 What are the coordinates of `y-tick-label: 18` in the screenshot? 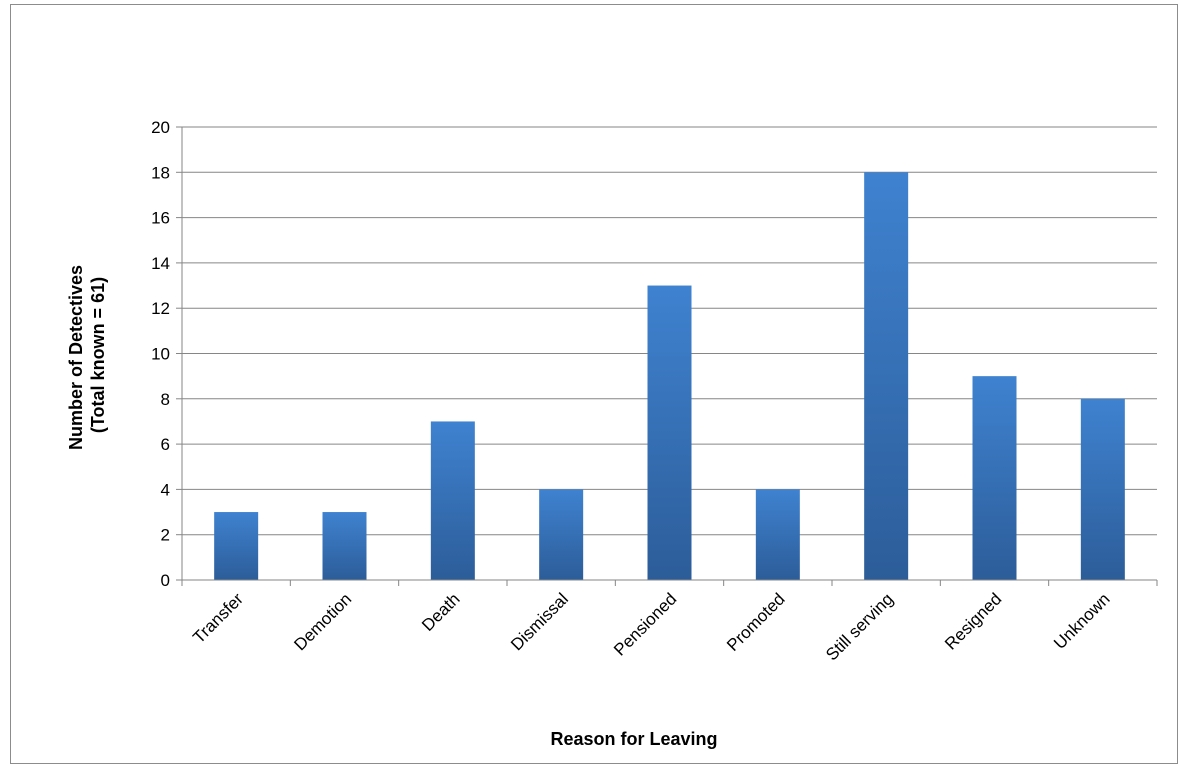 It's located at (160, 172).